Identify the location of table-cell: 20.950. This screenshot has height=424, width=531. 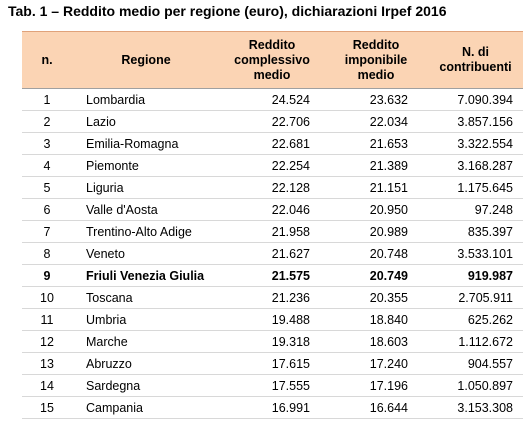
(376, 209).